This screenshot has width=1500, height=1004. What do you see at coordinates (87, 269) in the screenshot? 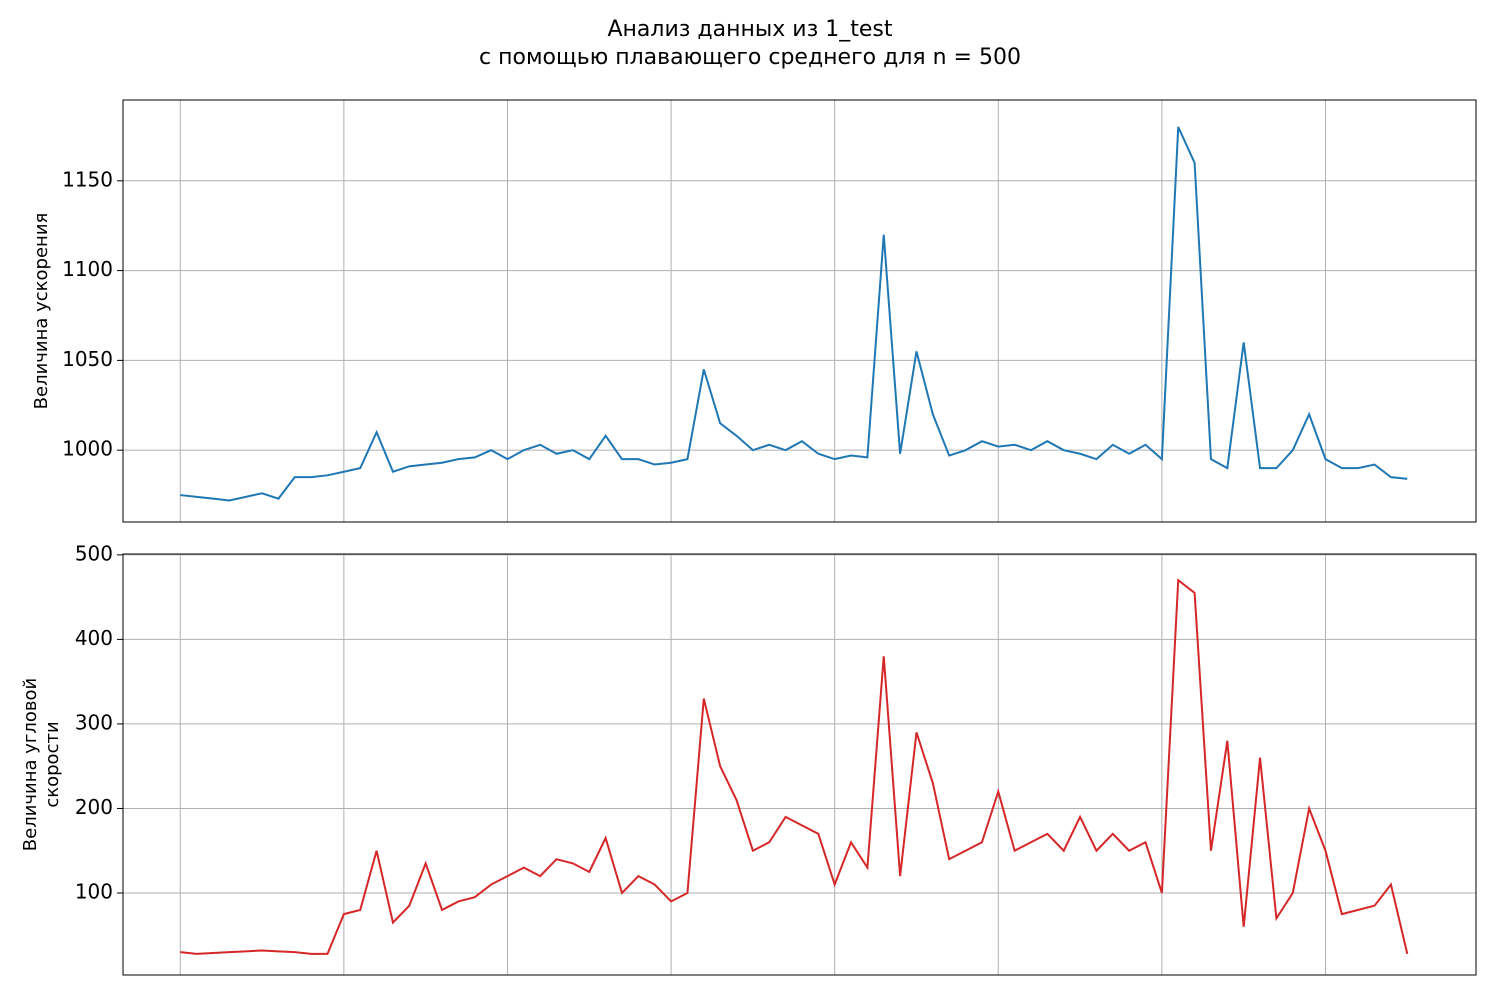
I see `y-tick-label: 1100` at bounding box center [87, 269].